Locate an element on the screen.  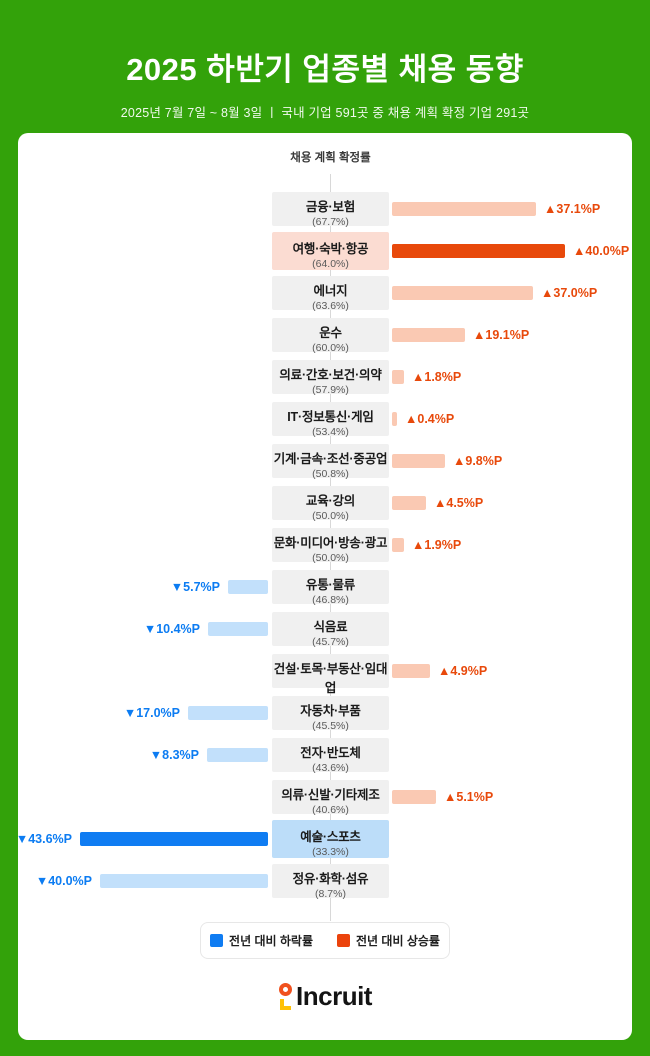
category-box: 예술·스포츠 (33.3%) is located at coordinates (330, 839).